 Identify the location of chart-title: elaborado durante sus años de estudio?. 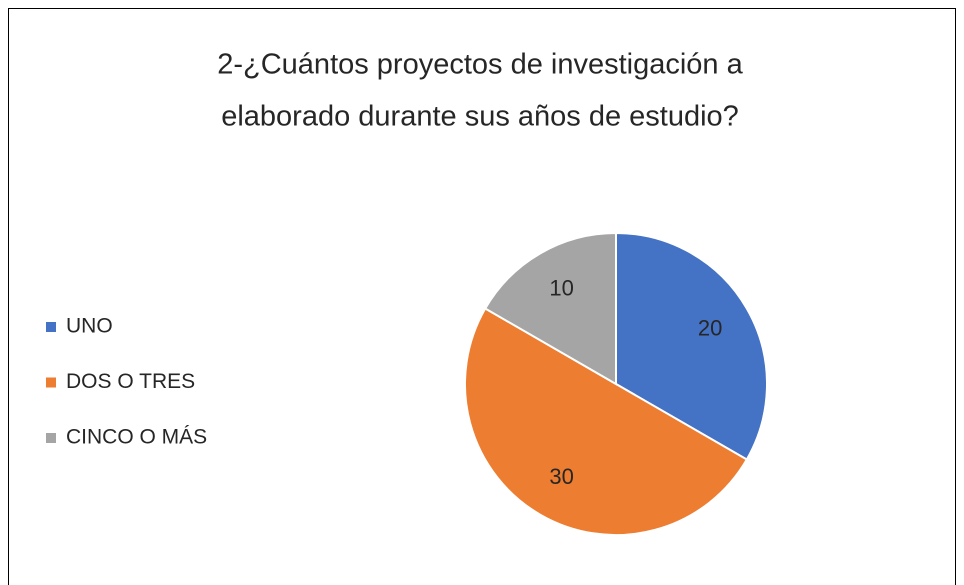
(480, 117).